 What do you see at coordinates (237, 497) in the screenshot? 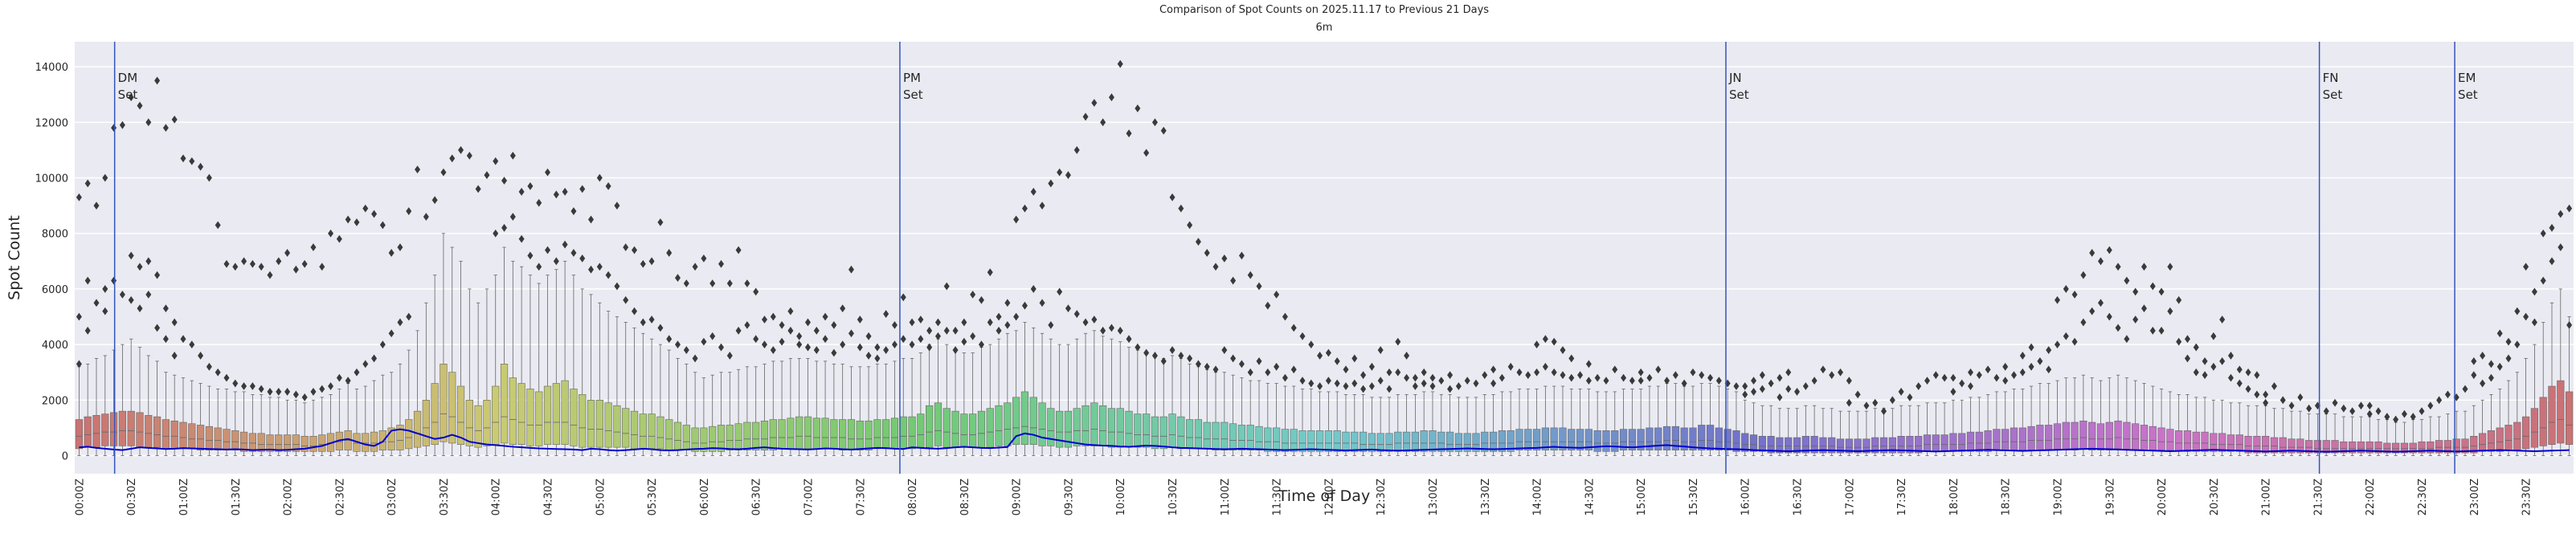
I see `x-tick-label: 01:30Z` at bounding box center [237, 497].